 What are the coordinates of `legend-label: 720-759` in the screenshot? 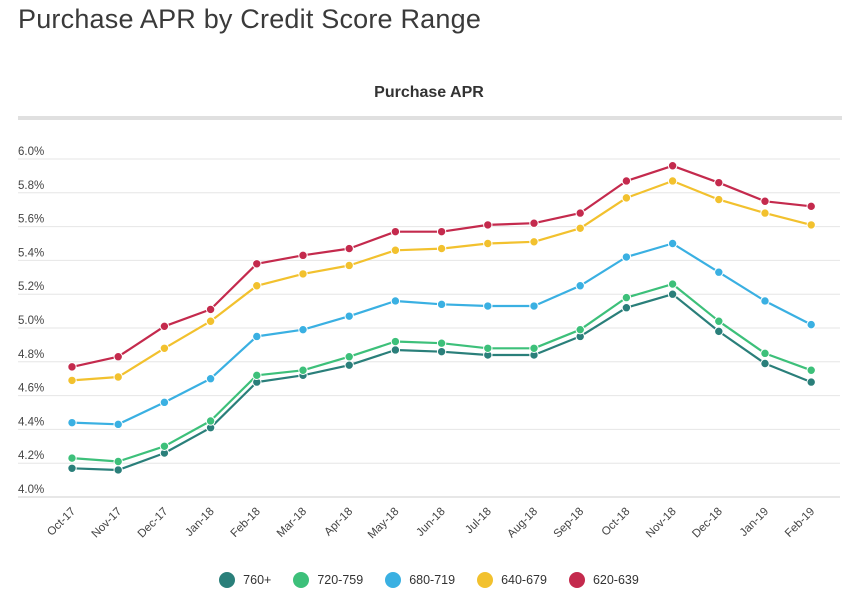 It's located at (340, 580).